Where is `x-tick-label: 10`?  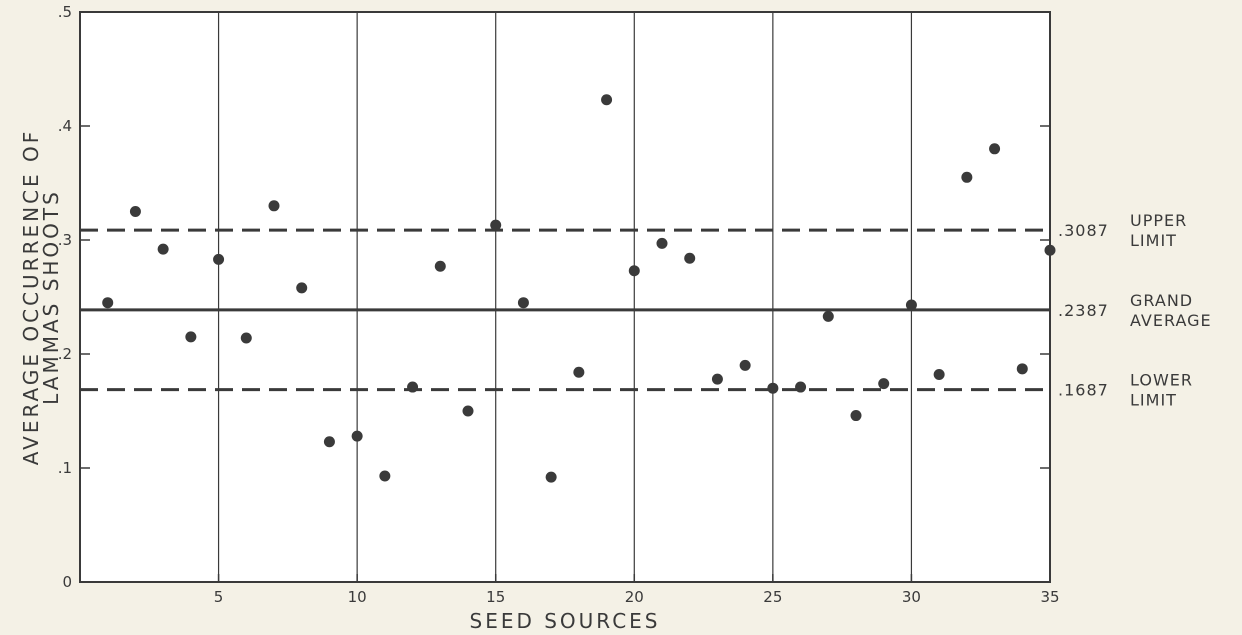 x-tick-label: 10 is located at coordinates (357, 597).